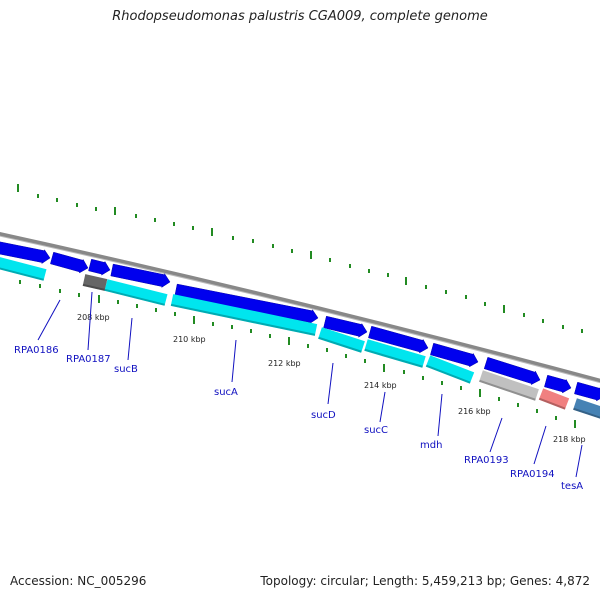  What do you see at coordinates (49, 320) in the screenshot?
I see `leader-line-rpa0186` at bounding box center [49, 320].